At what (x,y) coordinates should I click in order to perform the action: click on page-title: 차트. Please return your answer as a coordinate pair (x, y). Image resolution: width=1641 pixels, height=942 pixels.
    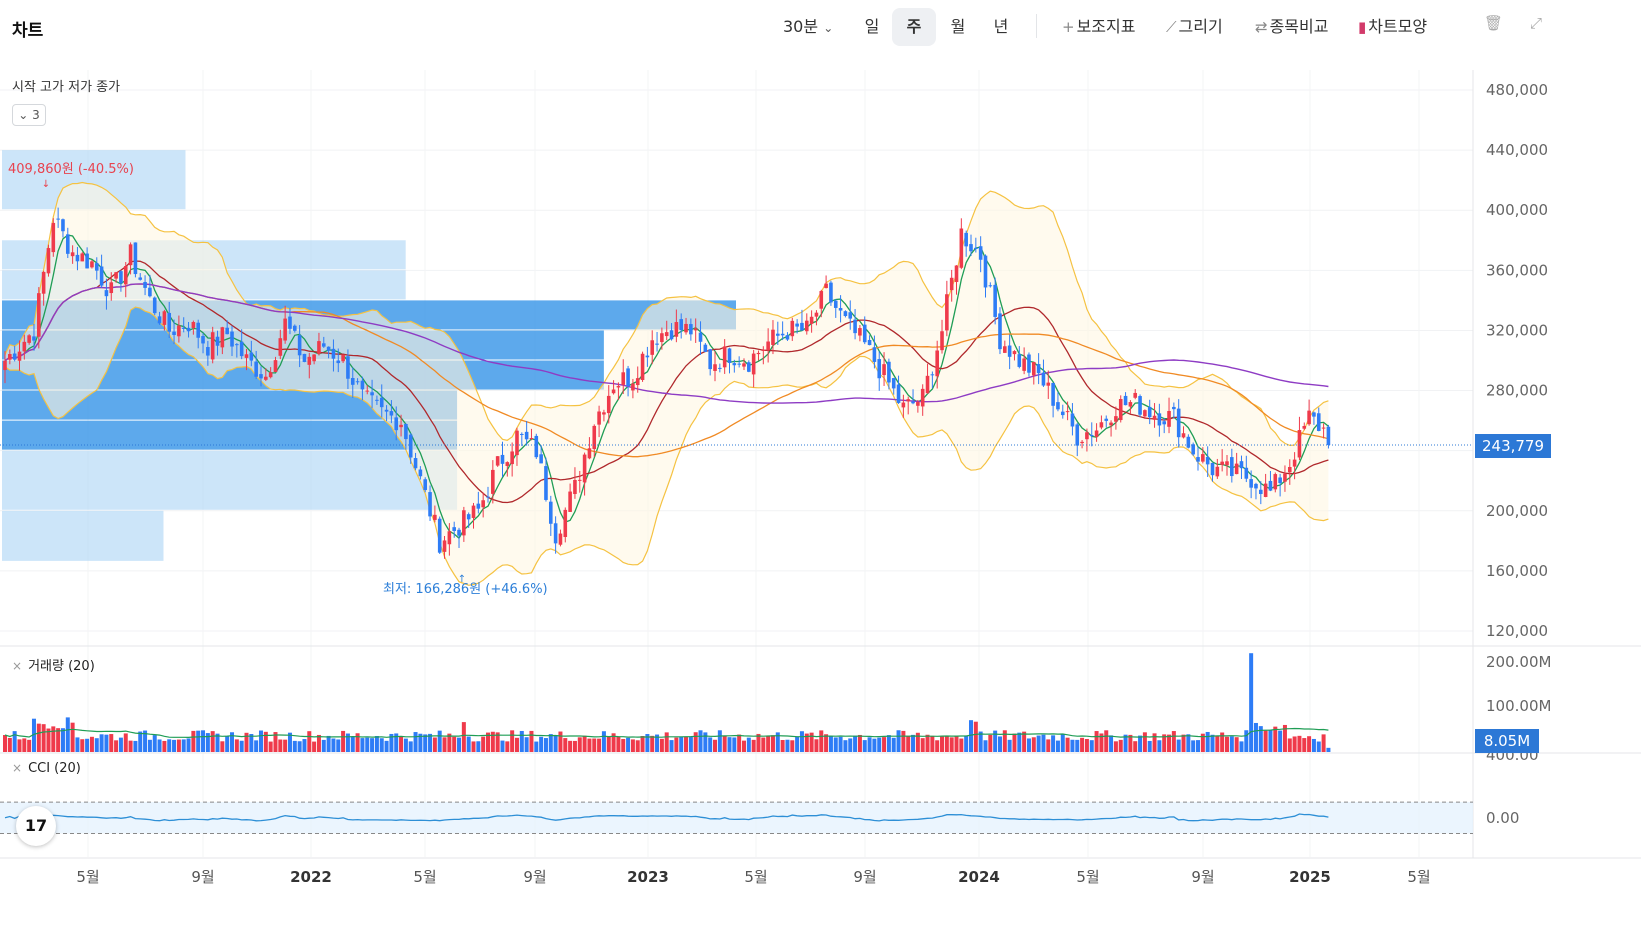
    Looking at the image, I should click on (28, 31).